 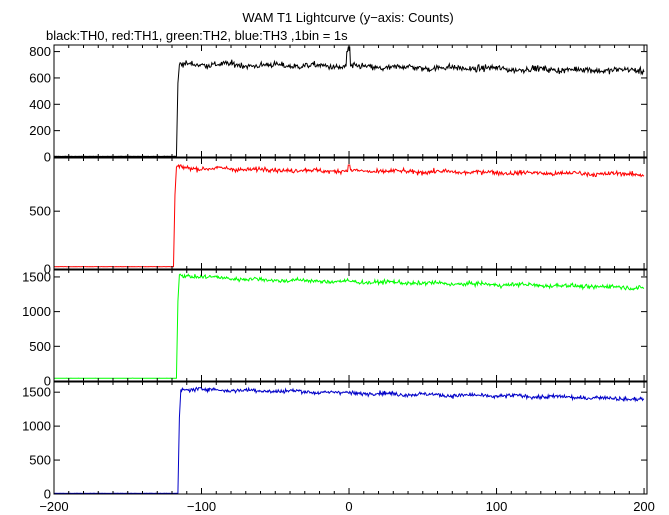 What do you see at coordinates (53, 506) in the screenshot?
I see `x-tick-label: −200` at bounding box center [53, 506].